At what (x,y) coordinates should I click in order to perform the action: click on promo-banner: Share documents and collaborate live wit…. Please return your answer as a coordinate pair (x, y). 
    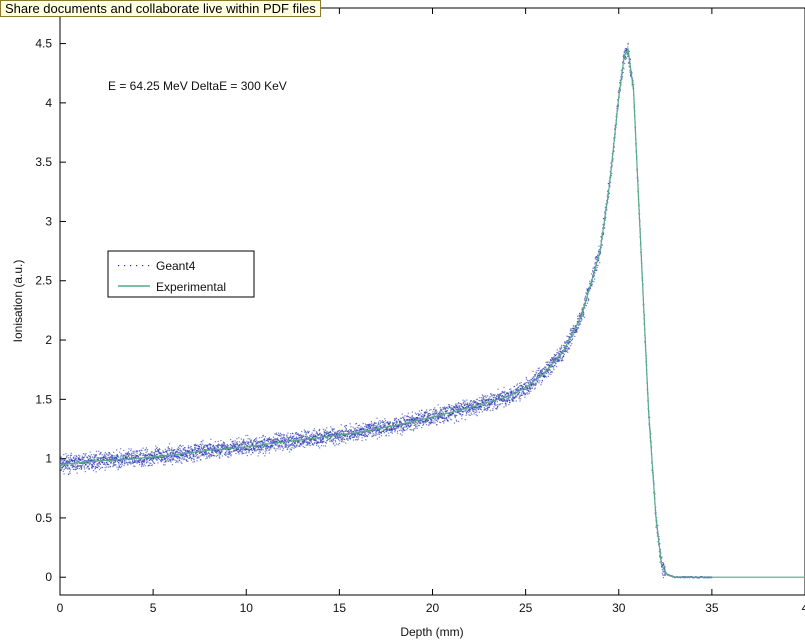
    Looking at the image, I should click on (160, 8).